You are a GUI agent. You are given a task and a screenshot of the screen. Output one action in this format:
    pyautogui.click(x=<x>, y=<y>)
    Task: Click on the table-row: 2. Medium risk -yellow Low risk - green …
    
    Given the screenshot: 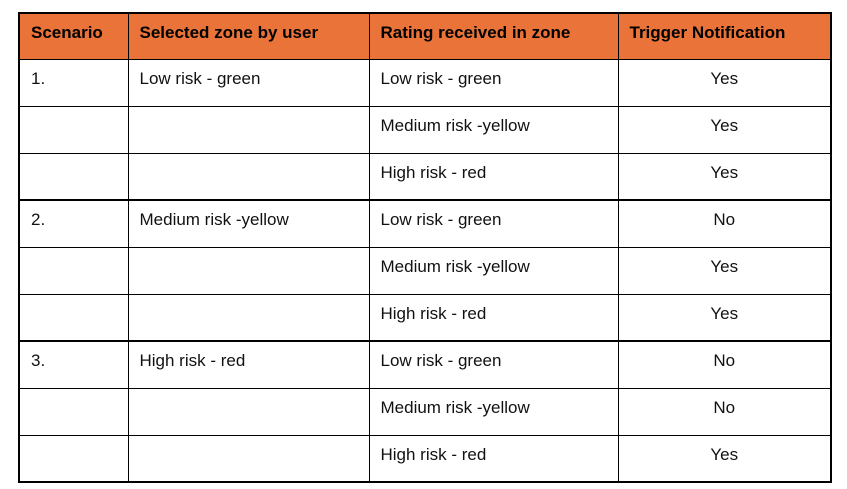 What is the action you would take?
    pyautogui.click(x=425, y=223)
    